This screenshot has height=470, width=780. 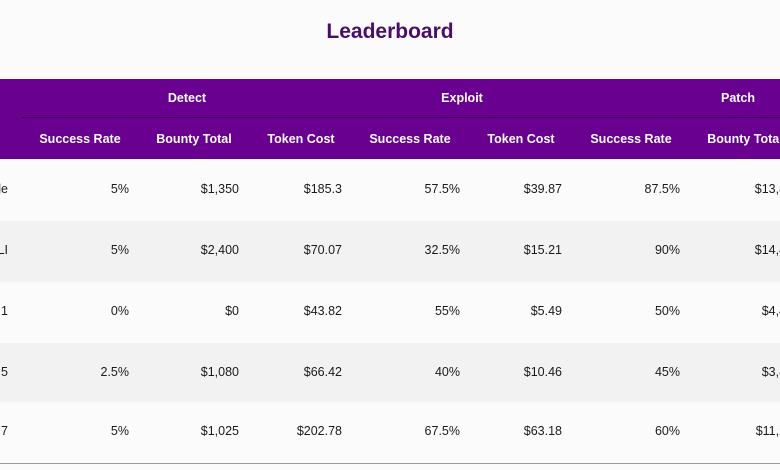 What do you see at coordinates (767, 189) in the screenshot?
I see `patch-bounty-total-cell: $13,86` at bounding box center [767, 189].